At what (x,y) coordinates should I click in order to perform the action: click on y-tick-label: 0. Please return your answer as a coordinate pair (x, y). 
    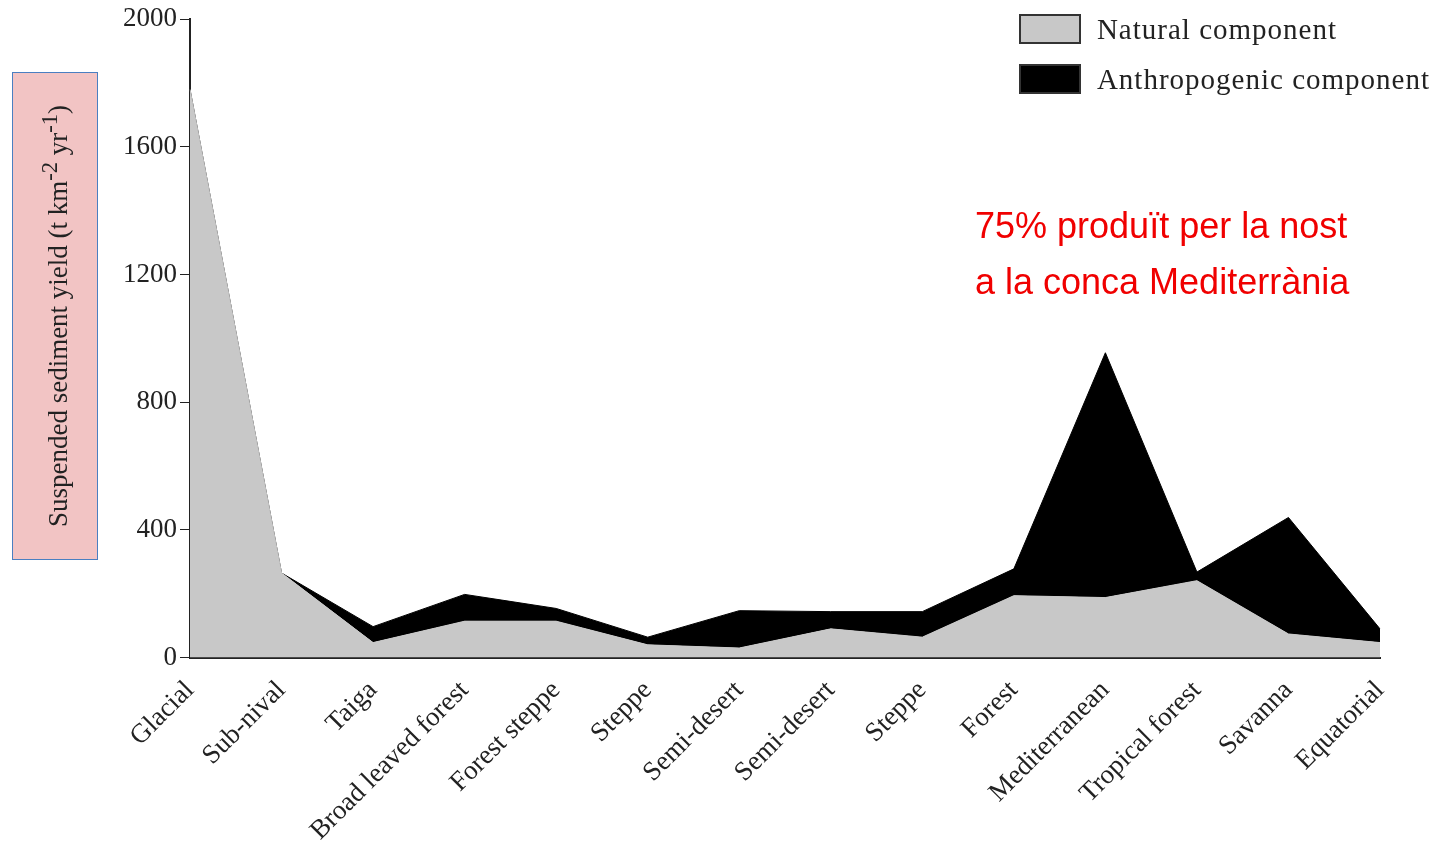
    Looking at the image, I should click on (170, 655).